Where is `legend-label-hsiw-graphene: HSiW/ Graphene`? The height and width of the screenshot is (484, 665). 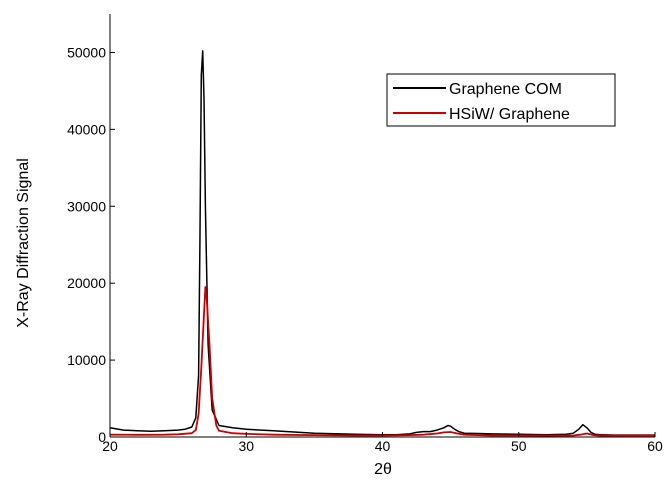 legend-label-hsiw-graphene: HSiW/ Graphene is located at coordinates (509, 114).